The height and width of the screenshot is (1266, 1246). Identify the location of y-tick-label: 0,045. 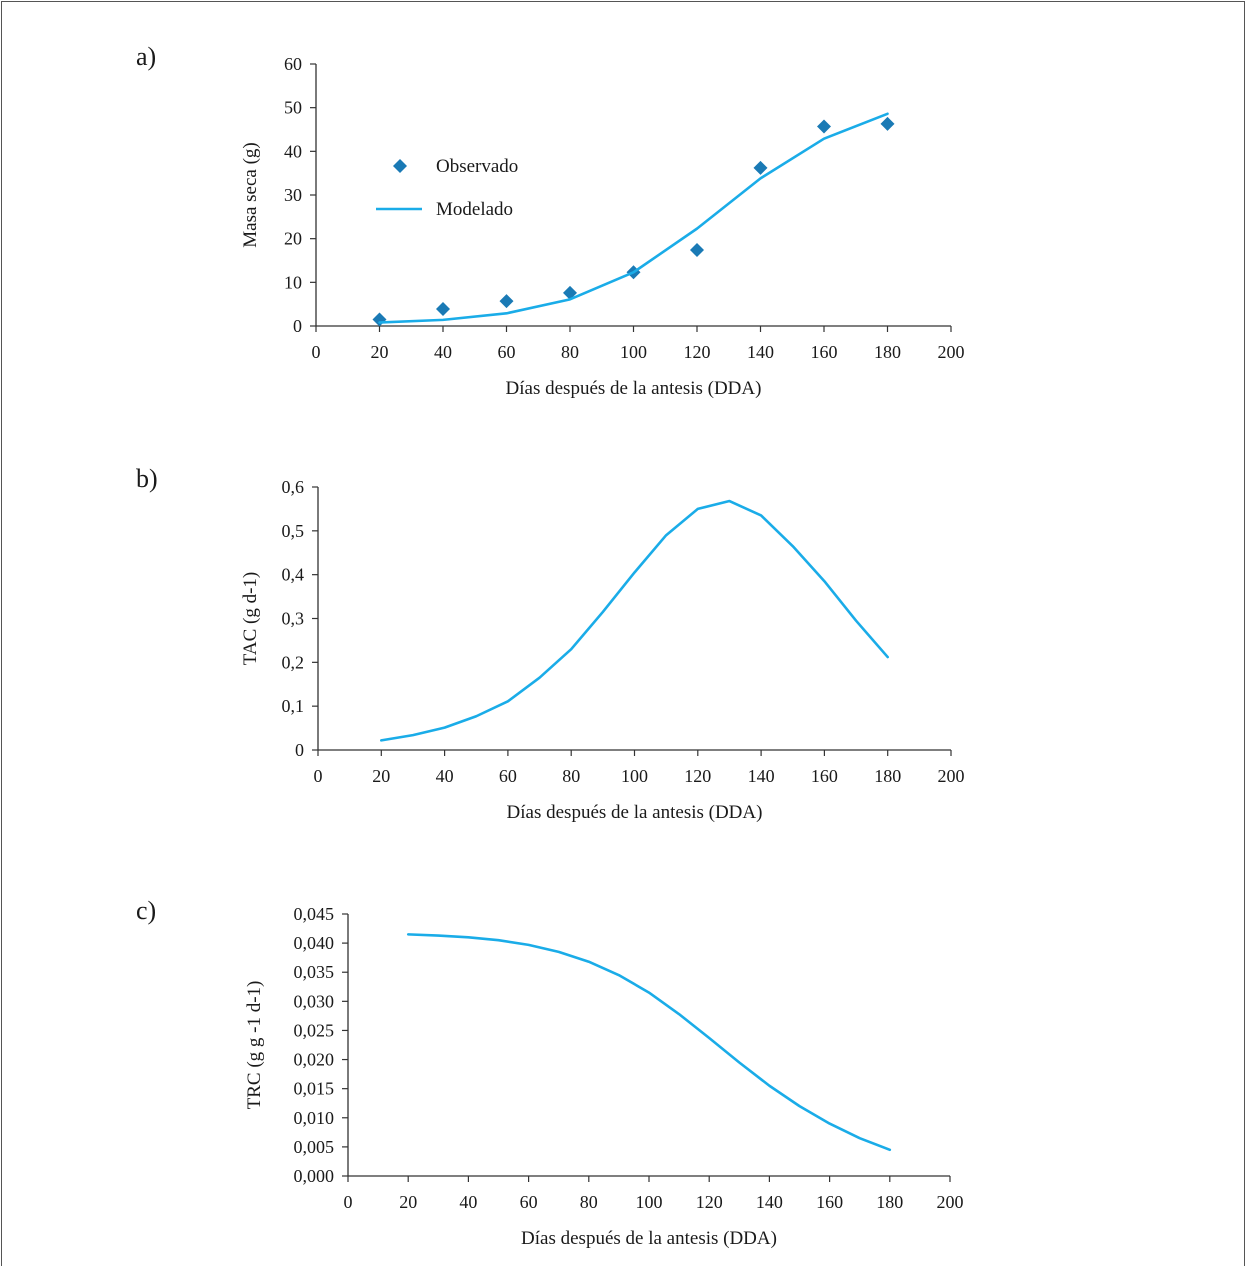
(314, 914).